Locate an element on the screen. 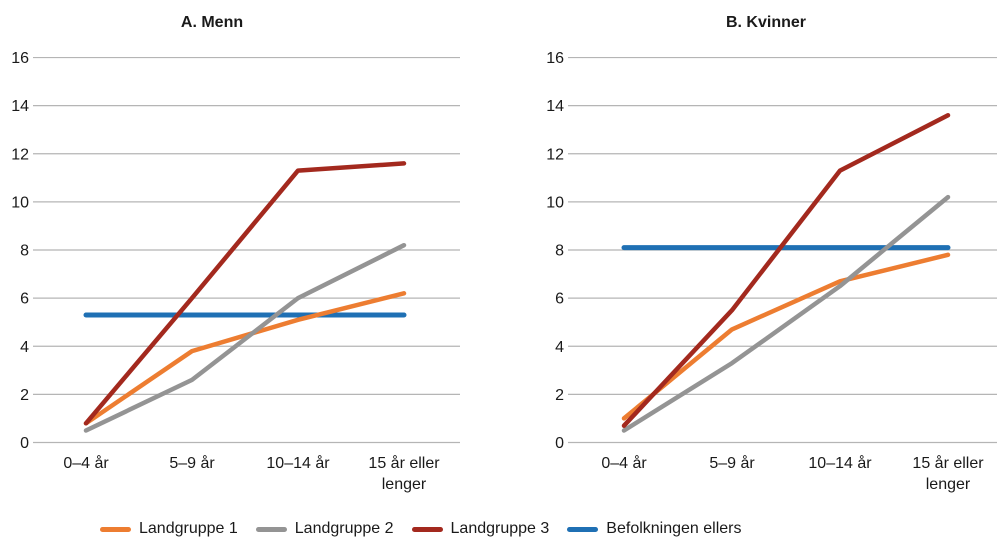 This screenshot has width=1000, height=549. chart-title: B. Kvinner is located at coordinates (766, 22).